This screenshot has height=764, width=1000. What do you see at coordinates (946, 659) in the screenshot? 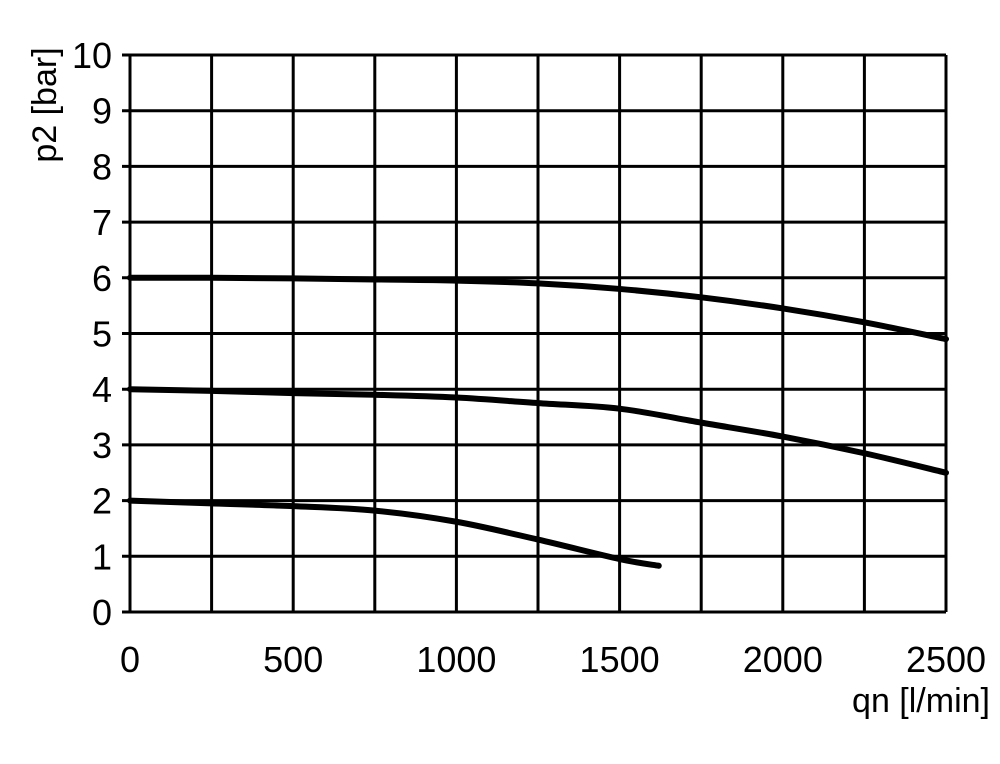
I see `x-tick-label: 2500` at bounding box center [946, 659].